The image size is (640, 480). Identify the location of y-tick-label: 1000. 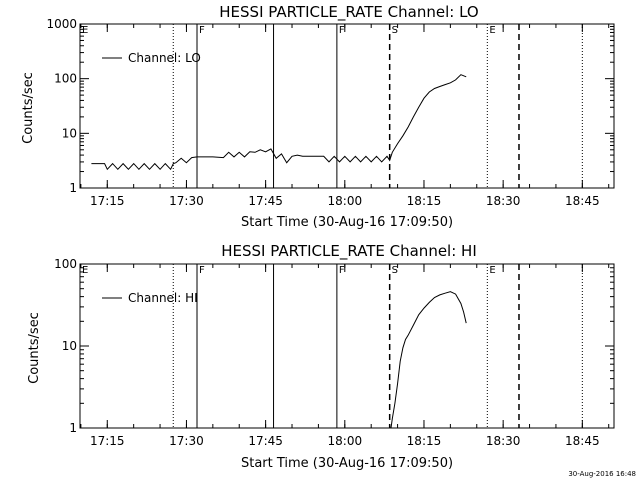
(61, 24).